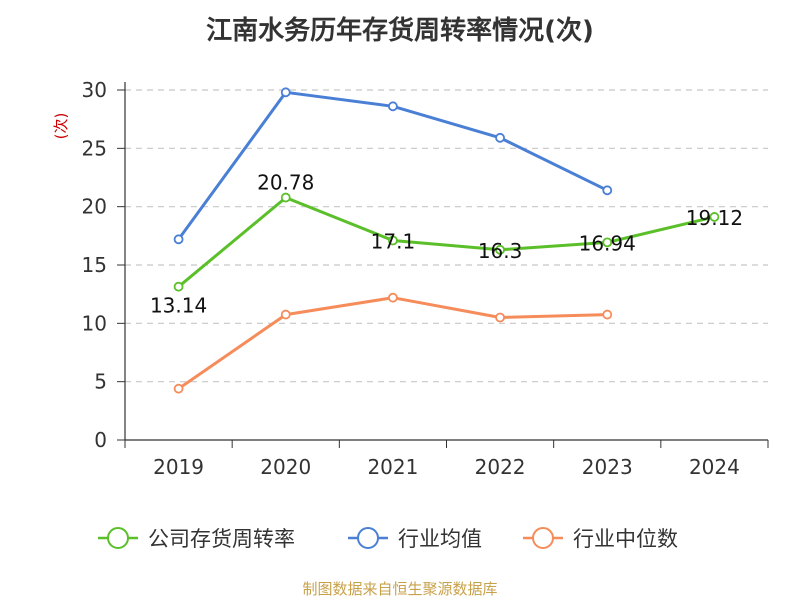 This screenshot has width=800, height=600. I want to click on data-label: 19.12, so click(714, 218).